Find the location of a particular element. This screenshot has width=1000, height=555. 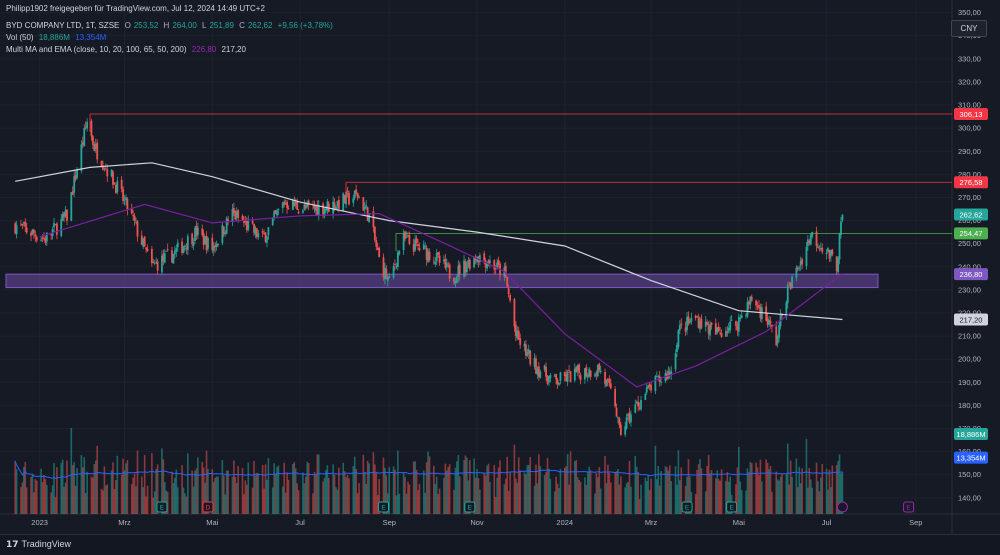

volume-bars-group is located at coordinates (429, 471).